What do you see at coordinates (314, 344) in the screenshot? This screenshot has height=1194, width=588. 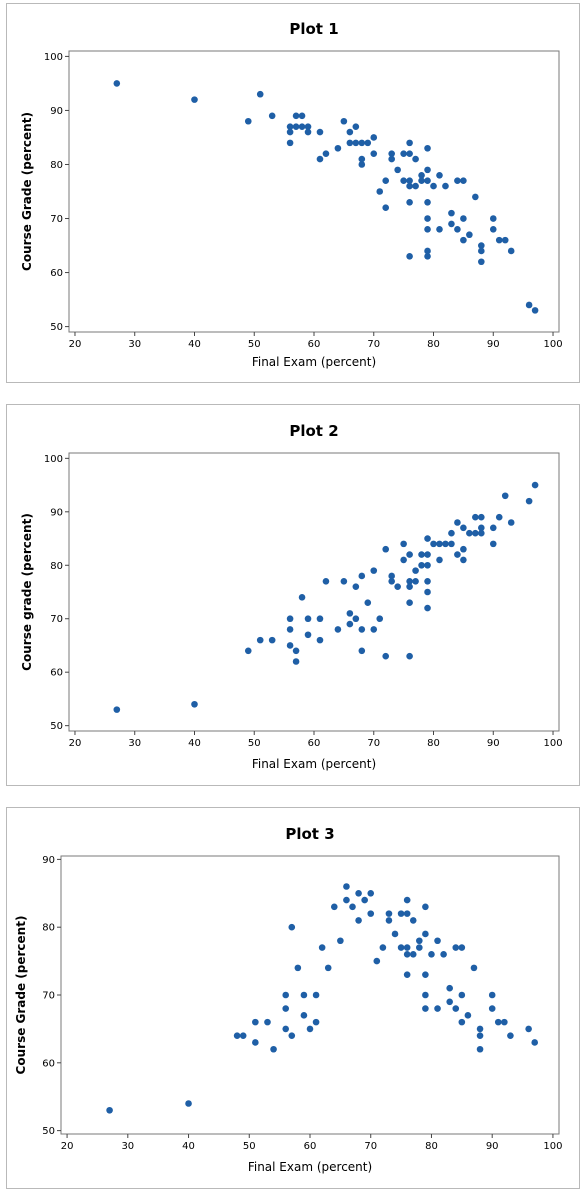 I see `x-tick-label: 60` at bounding box center [314, 344].